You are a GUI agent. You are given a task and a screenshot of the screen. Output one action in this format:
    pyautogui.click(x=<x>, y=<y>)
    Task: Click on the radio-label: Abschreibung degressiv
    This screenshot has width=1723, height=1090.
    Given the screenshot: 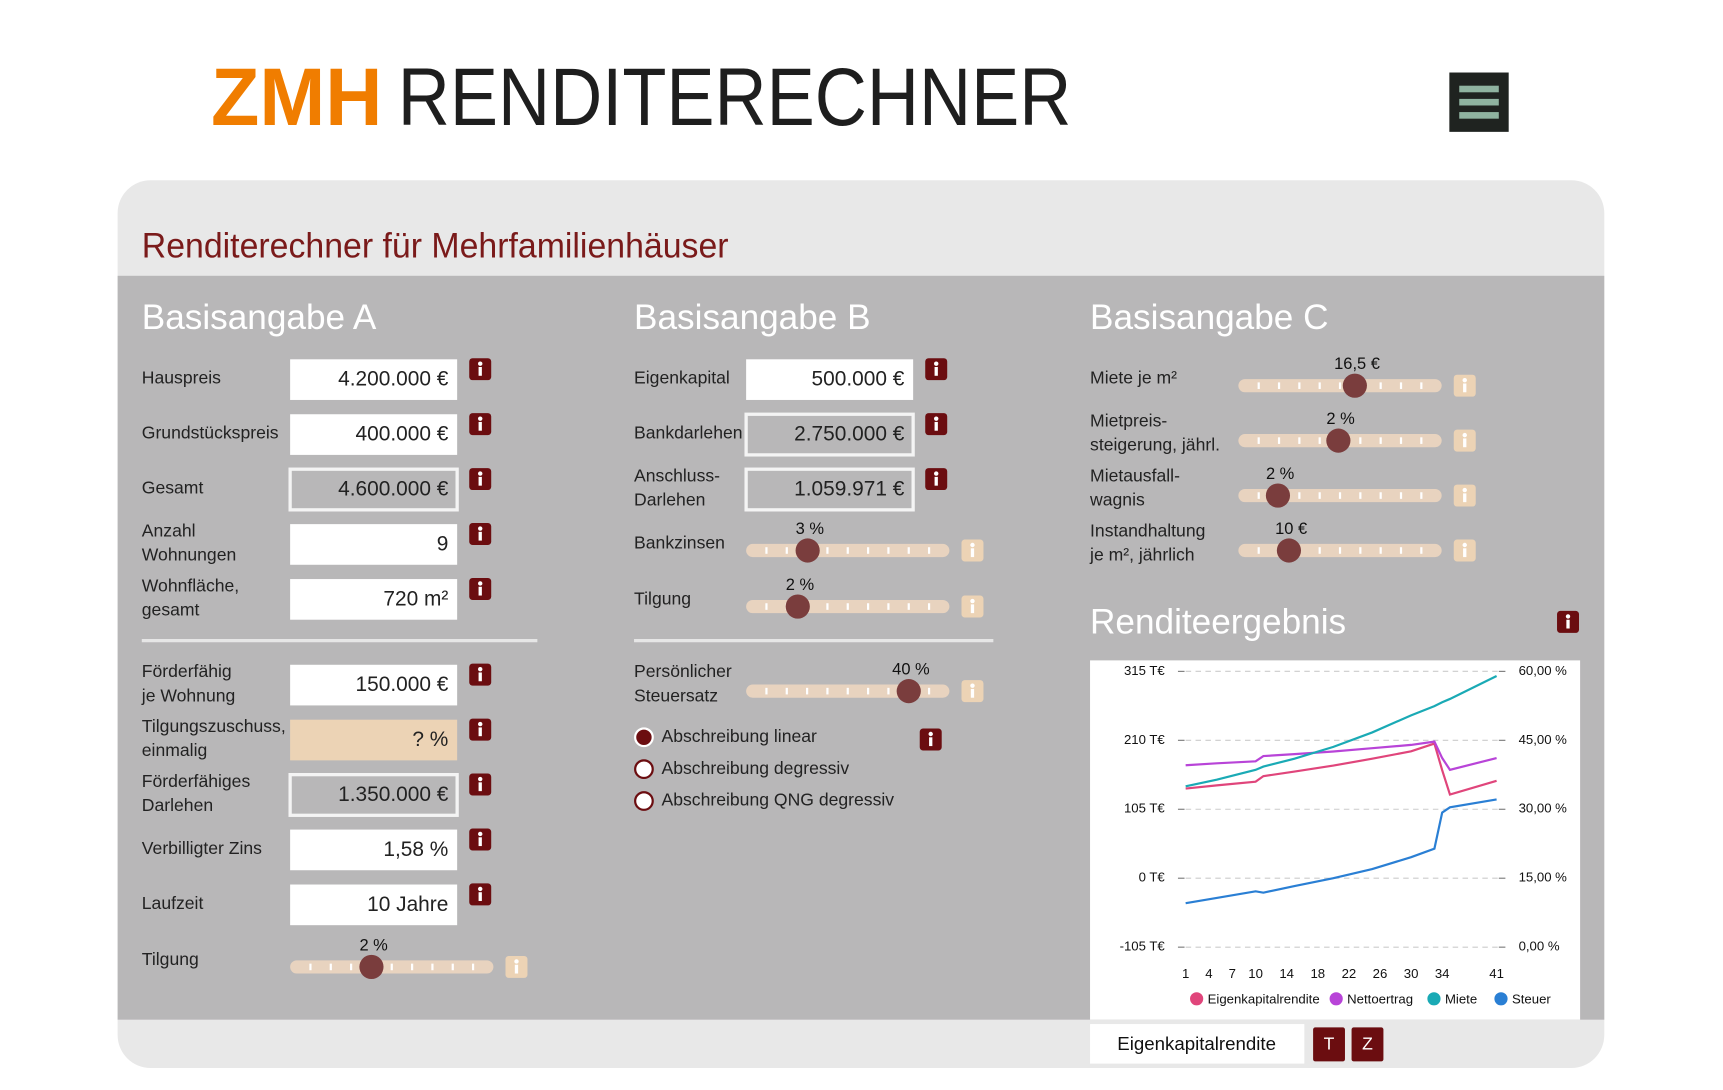 What is the action you would take?
    pyautogui.click(x=756, y=768)
    